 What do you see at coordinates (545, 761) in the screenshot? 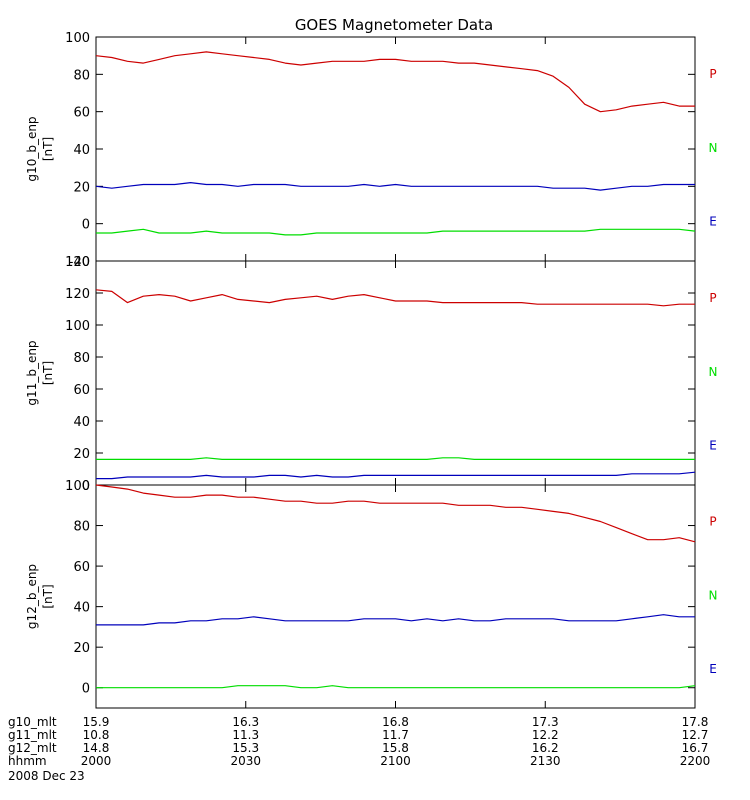
I see `mlt-value: 2130` at bounding box center [545, 761].